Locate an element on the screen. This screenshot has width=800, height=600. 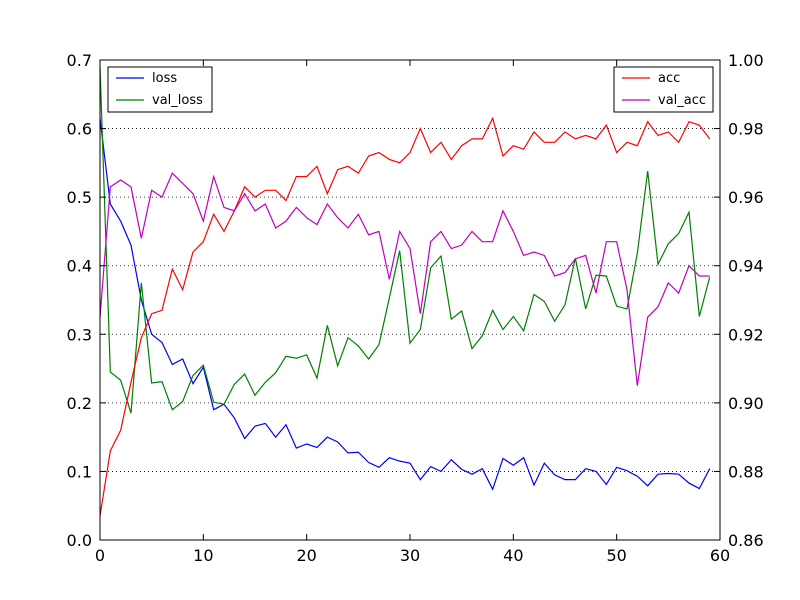
legend-label-val-loss: val_loss is located at coordinates (177, 100).